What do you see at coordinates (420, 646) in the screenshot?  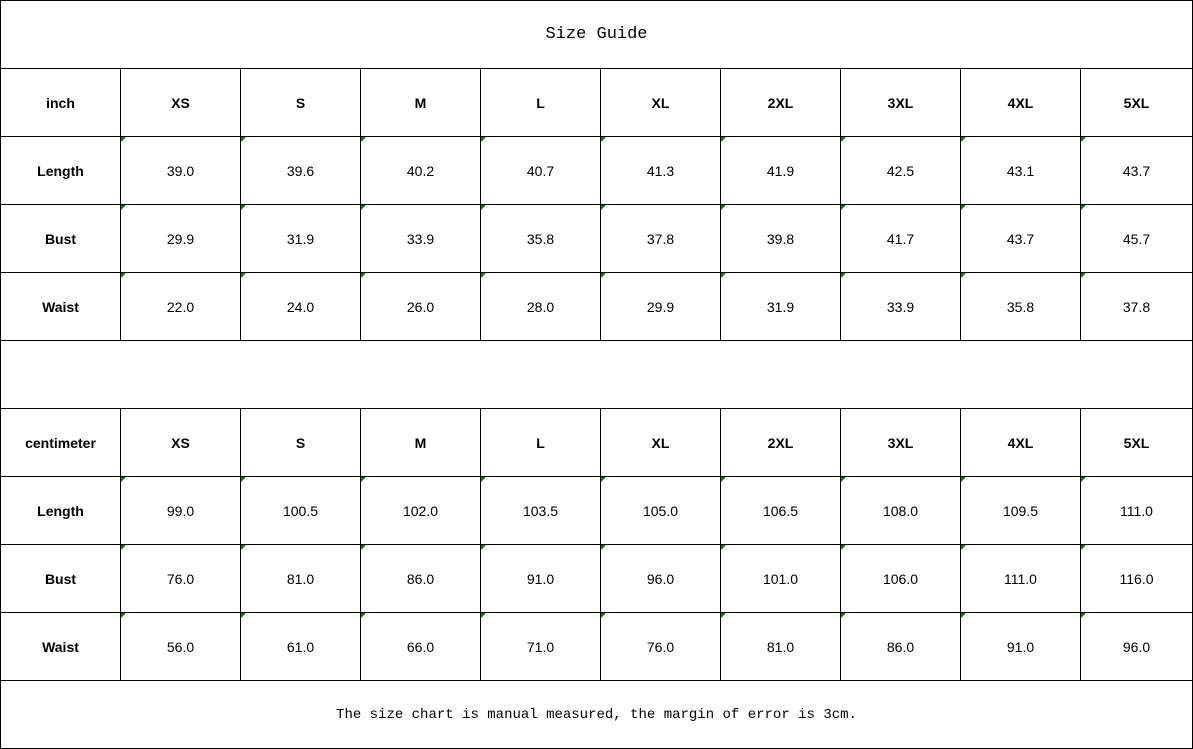 I see `value-text: 66.0` at bounding box center [420, 646].